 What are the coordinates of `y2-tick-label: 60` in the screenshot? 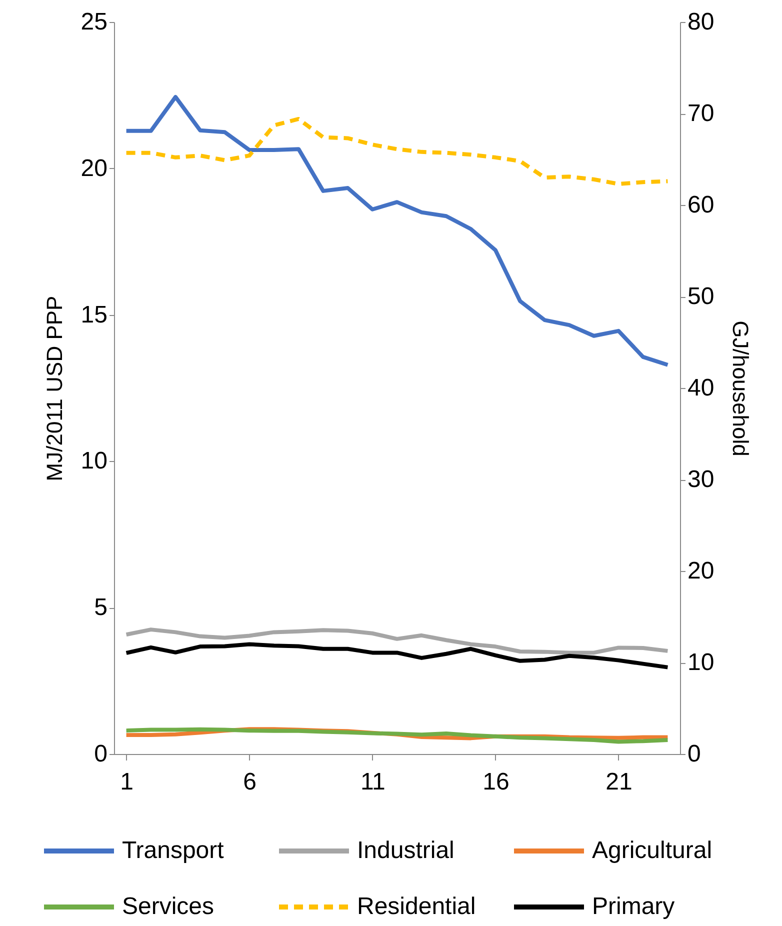 It's located at (701, 205).